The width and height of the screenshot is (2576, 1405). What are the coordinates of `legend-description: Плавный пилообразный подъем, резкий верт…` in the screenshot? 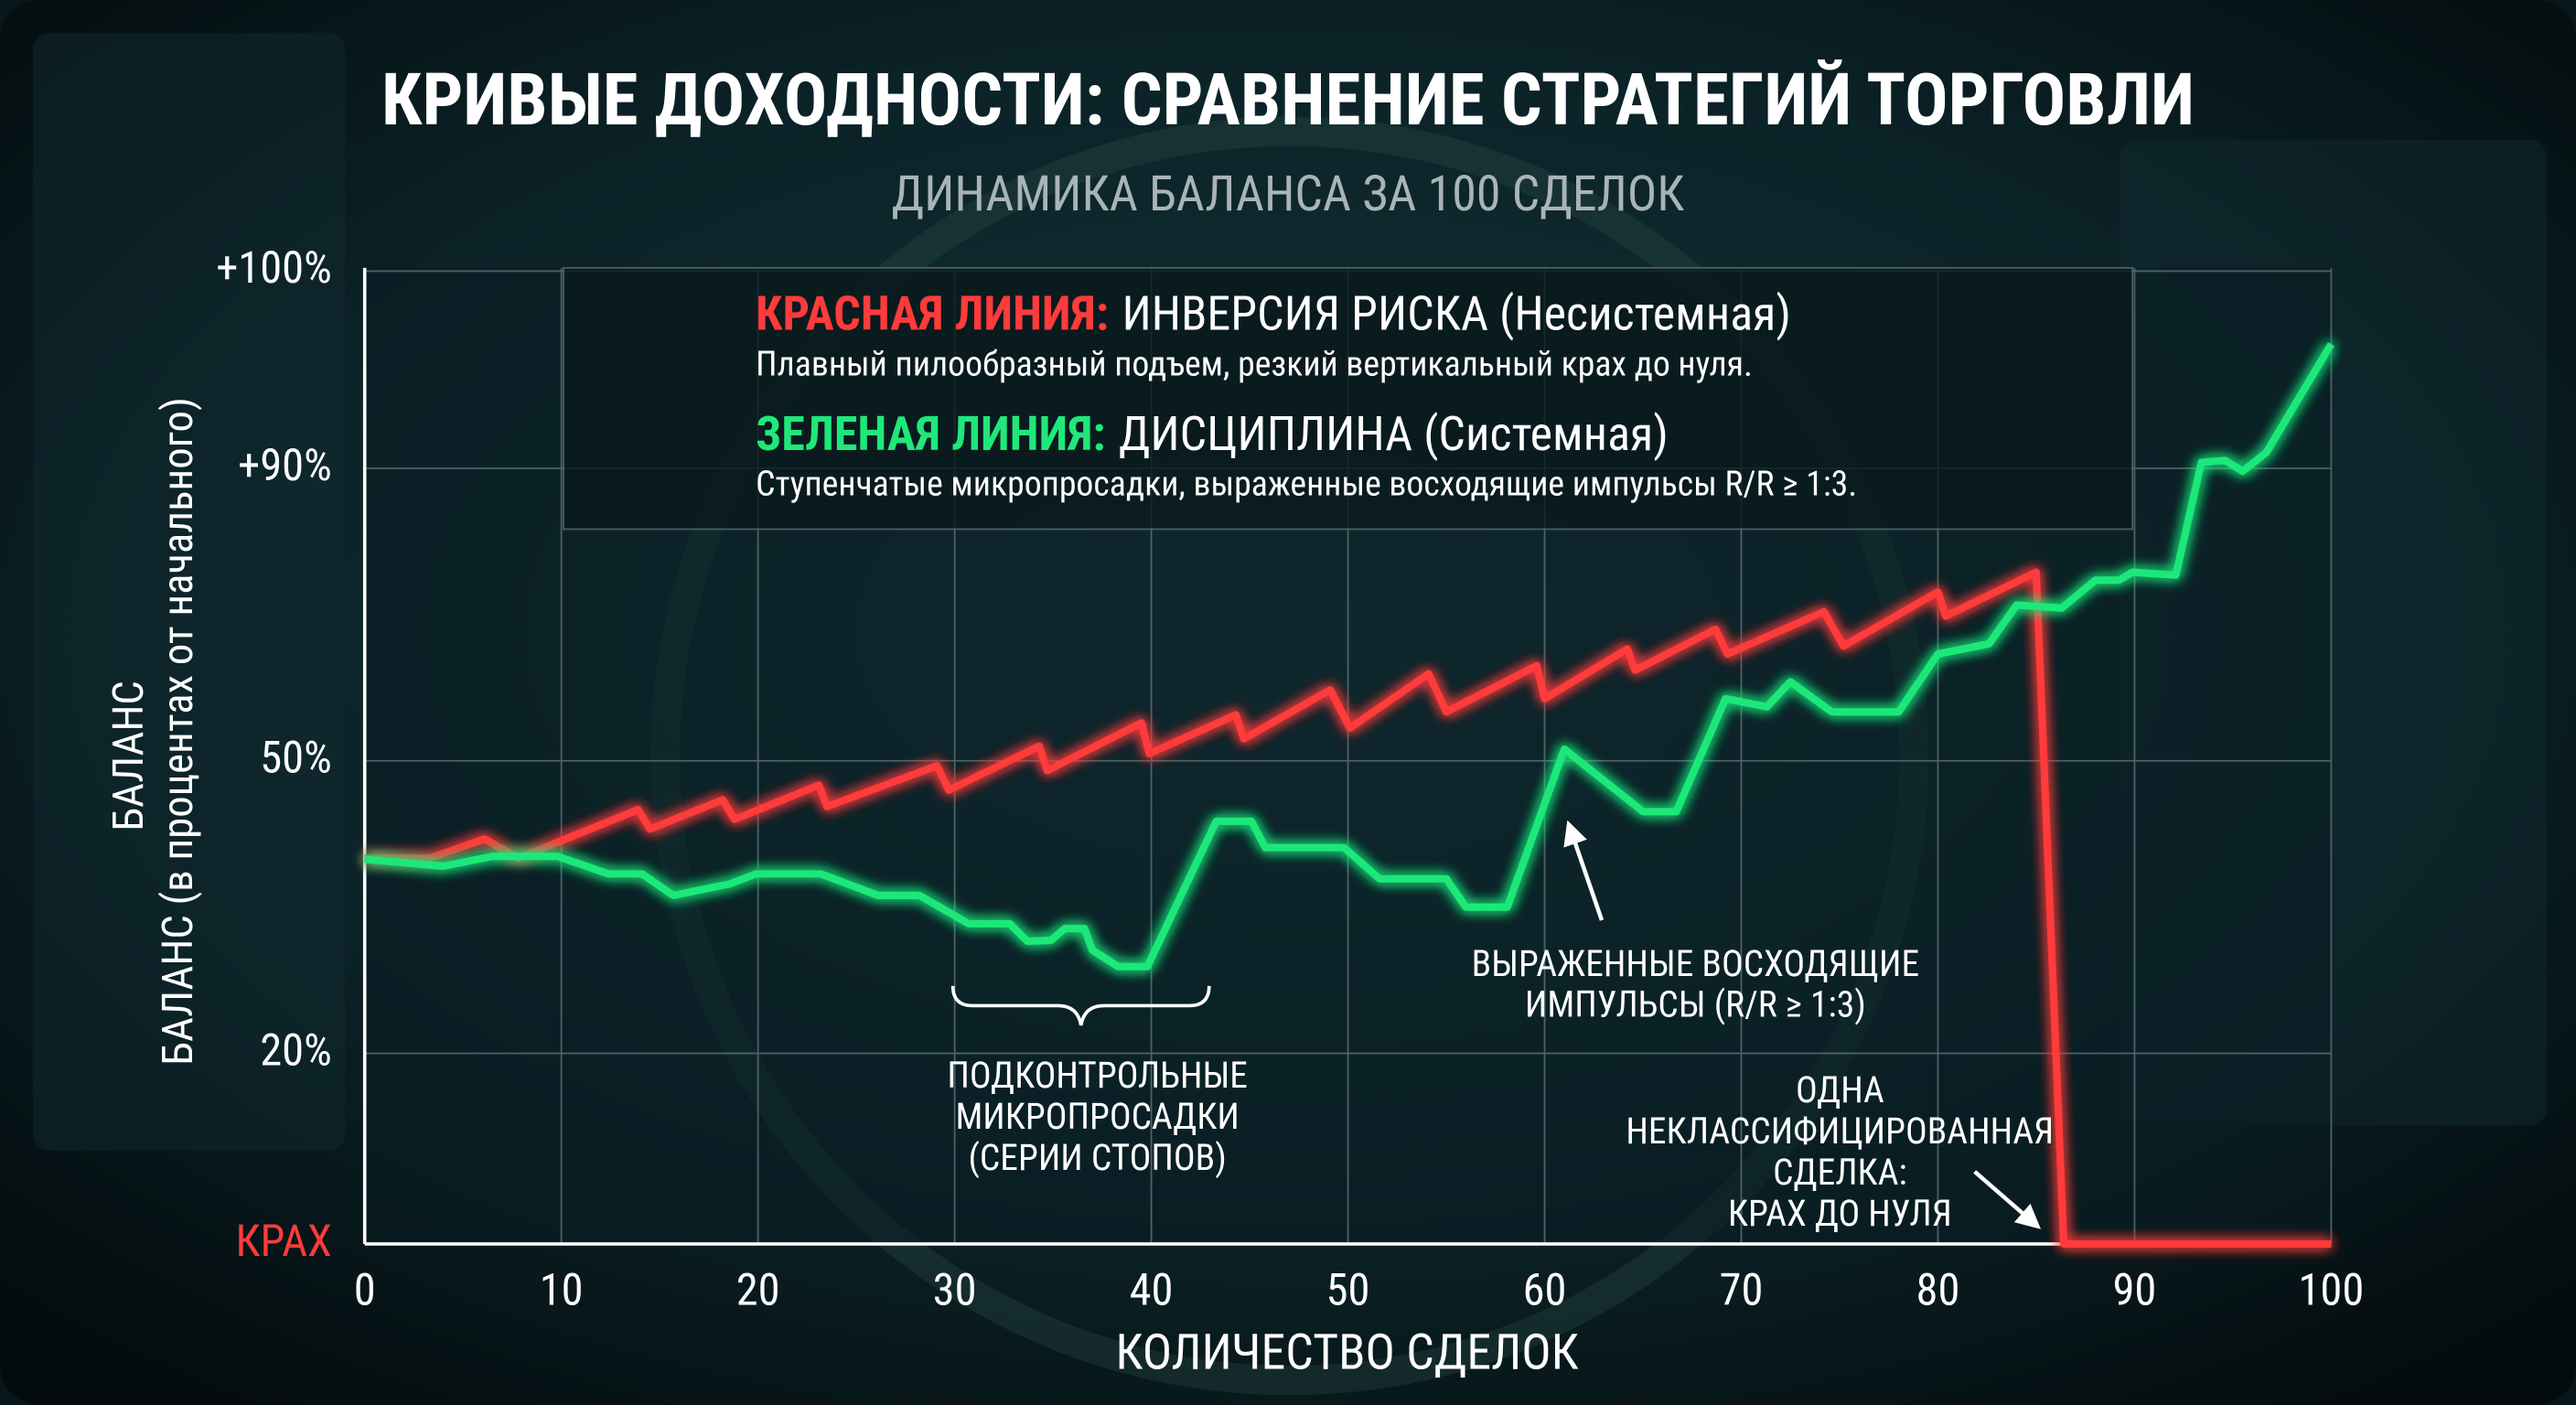 It's located at (1254, 365).